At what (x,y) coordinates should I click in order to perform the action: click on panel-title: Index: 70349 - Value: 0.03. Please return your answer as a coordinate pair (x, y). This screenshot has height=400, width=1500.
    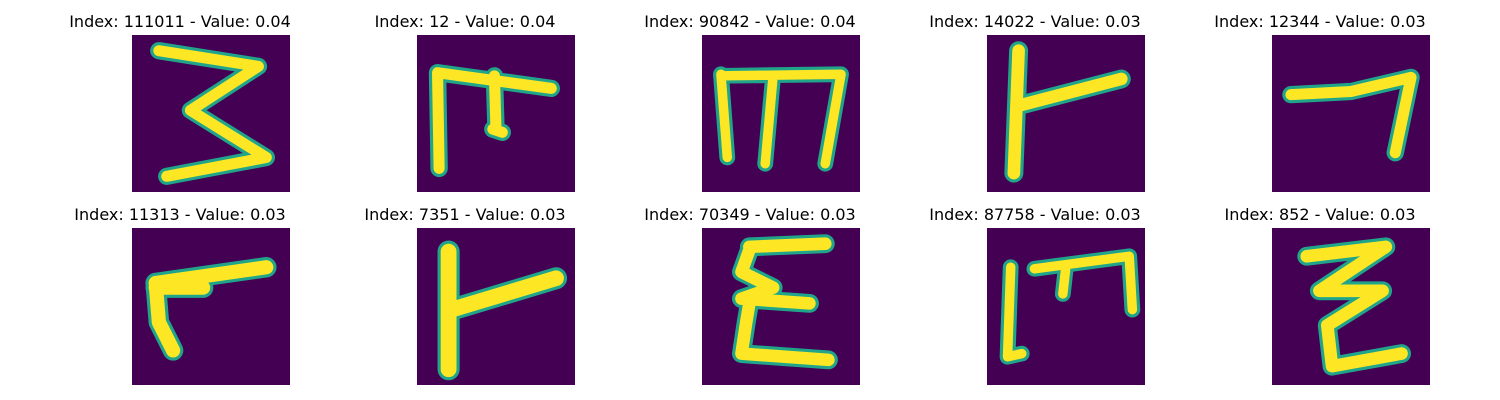
    Looking at the image, I should click on (750, 214).